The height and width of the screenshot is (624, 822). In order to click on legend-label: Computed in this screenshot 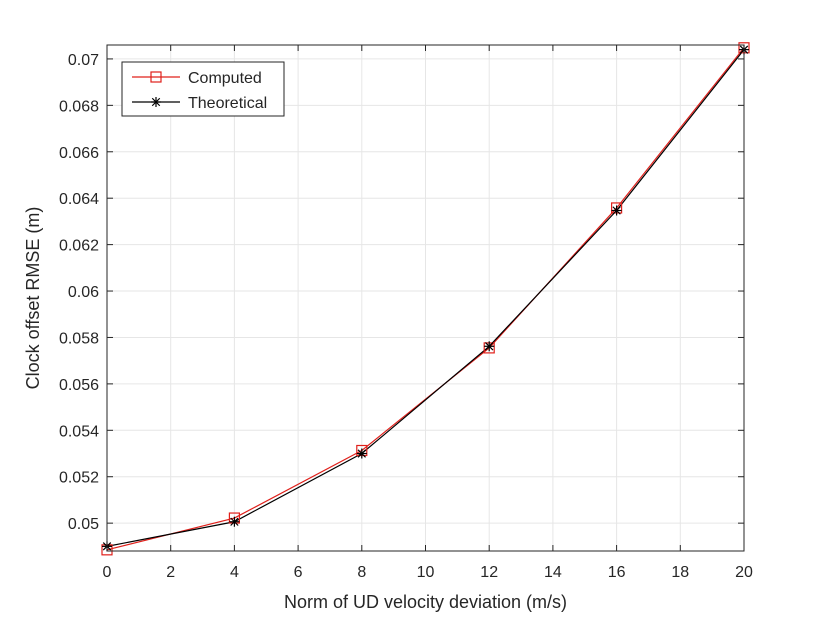, I will do `click(225, 78)`.